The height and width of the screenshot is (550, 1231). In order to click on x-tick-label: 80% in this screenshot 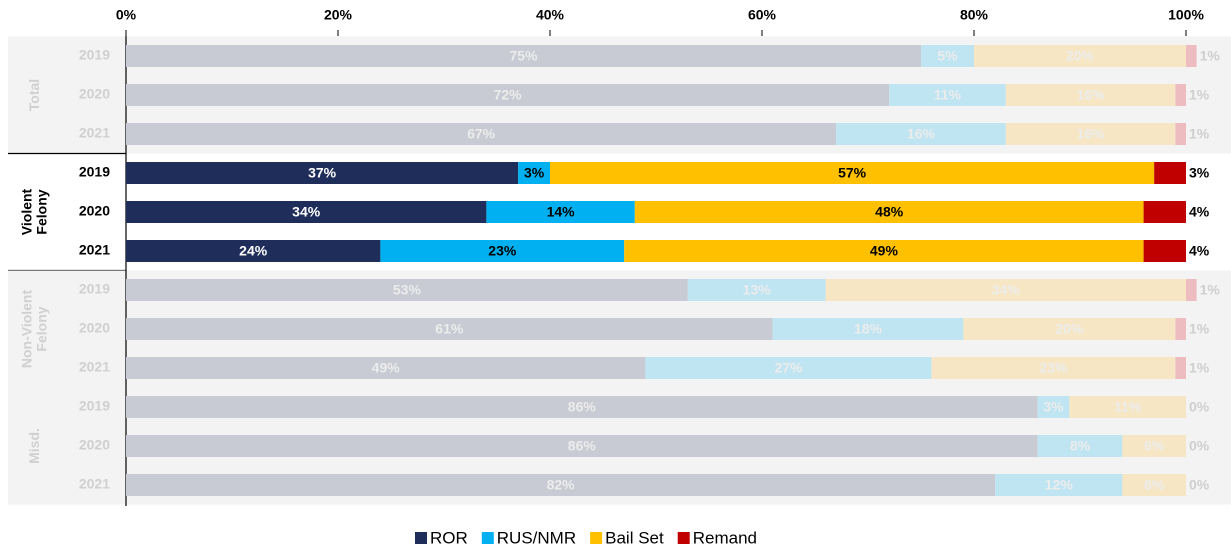, I will do `click(974, 15)`.